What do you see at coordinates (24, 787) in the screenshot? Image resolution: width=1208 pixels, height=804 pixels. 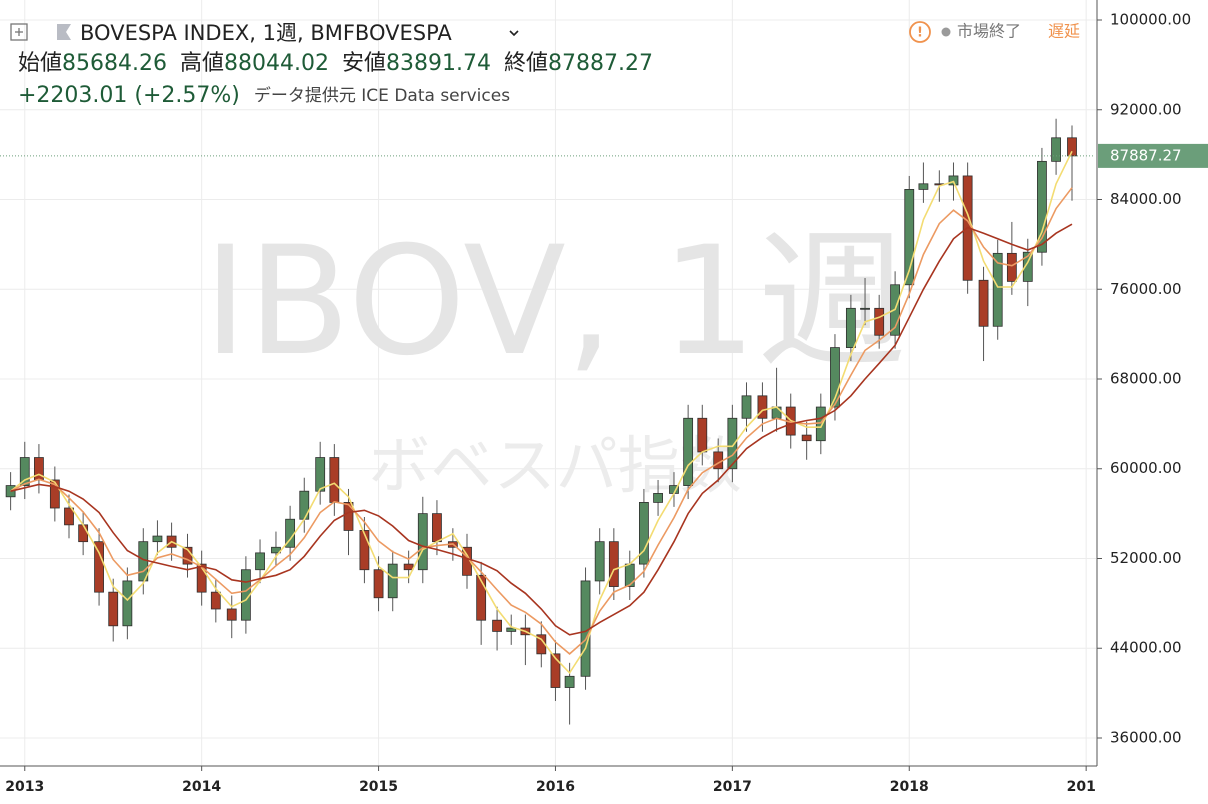 I see `x-tick-label: 2013` at bounding box center [24, 787].